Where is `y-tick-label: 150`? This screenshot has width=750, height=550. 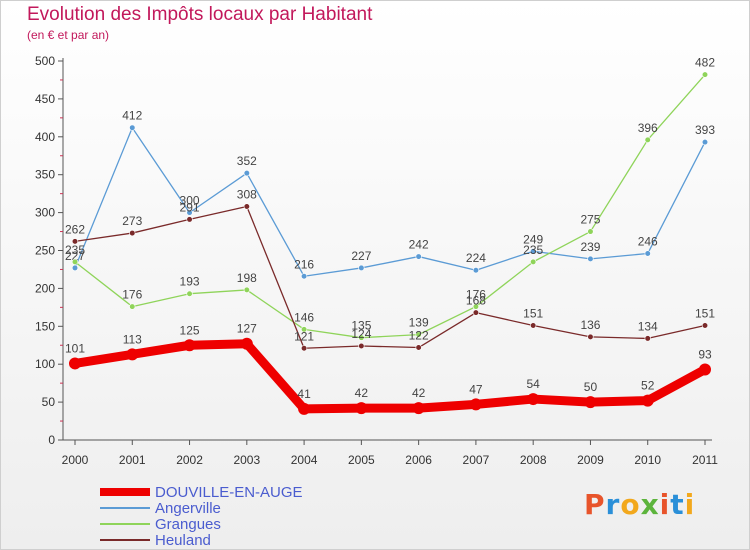
y-tick-label: 150 is located at coordinates (45, 326).